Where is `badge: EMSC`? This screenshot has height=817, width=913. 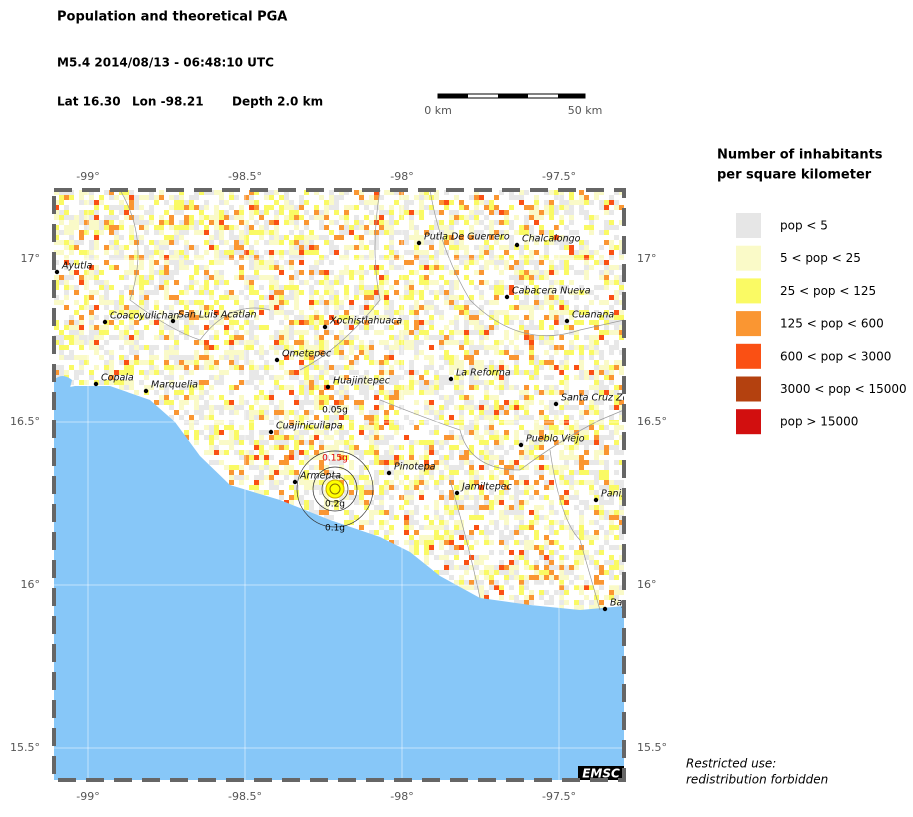
badge: EMSC is located at coordinates (601, 774).